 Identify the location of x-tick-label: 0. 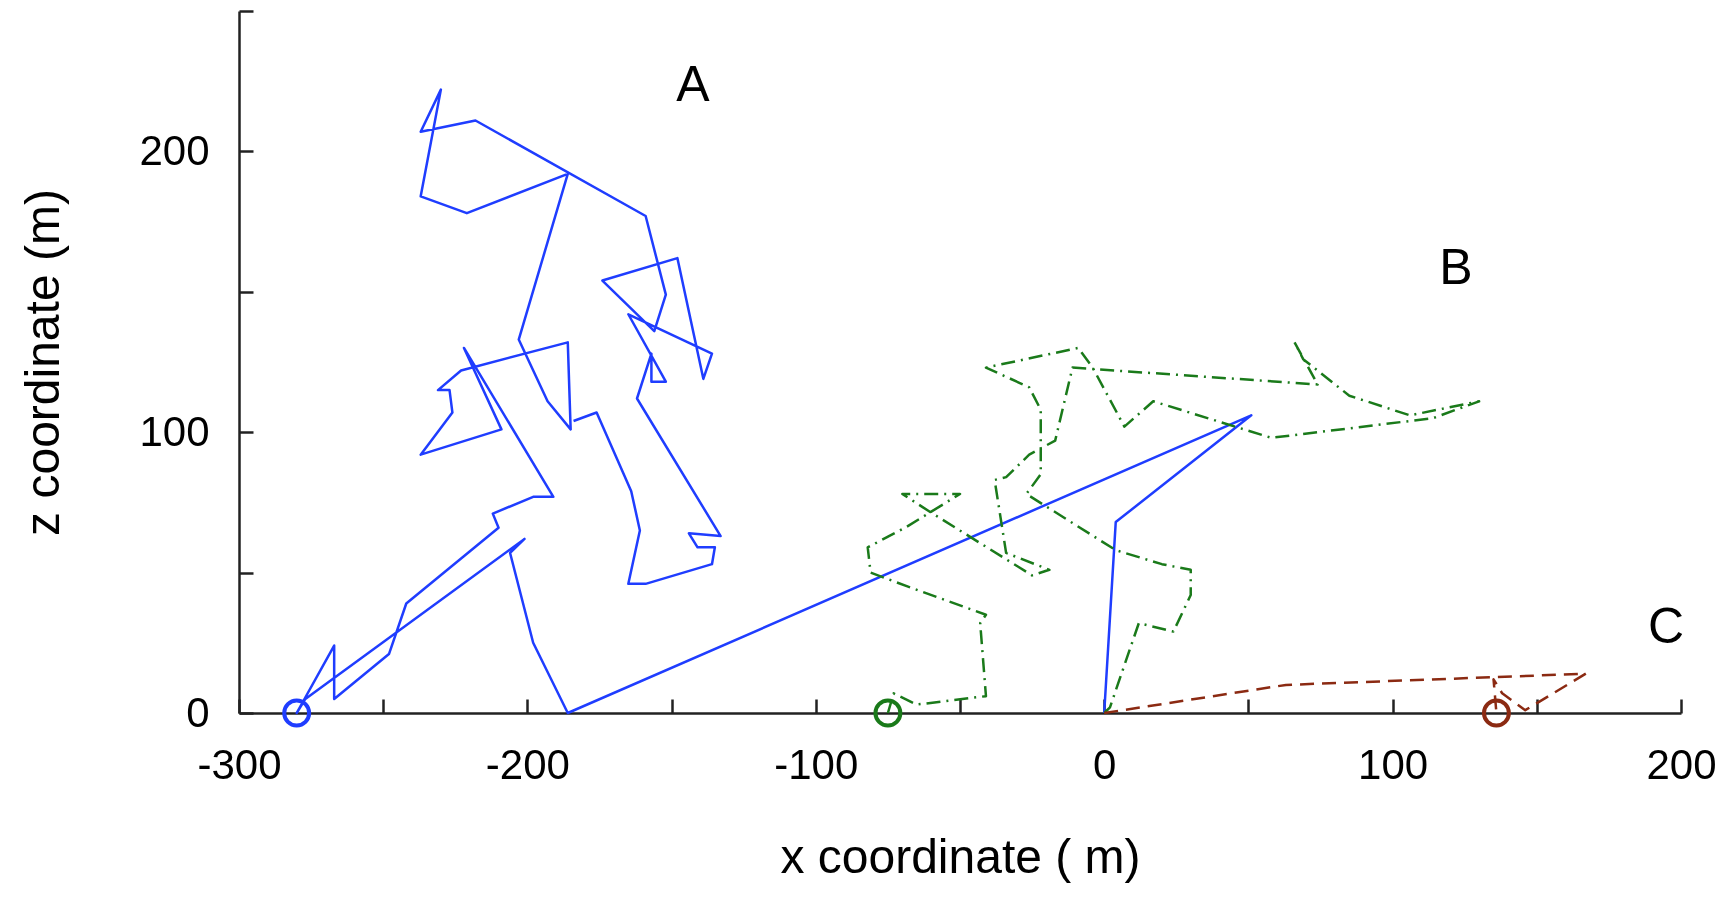
(1105, 764).